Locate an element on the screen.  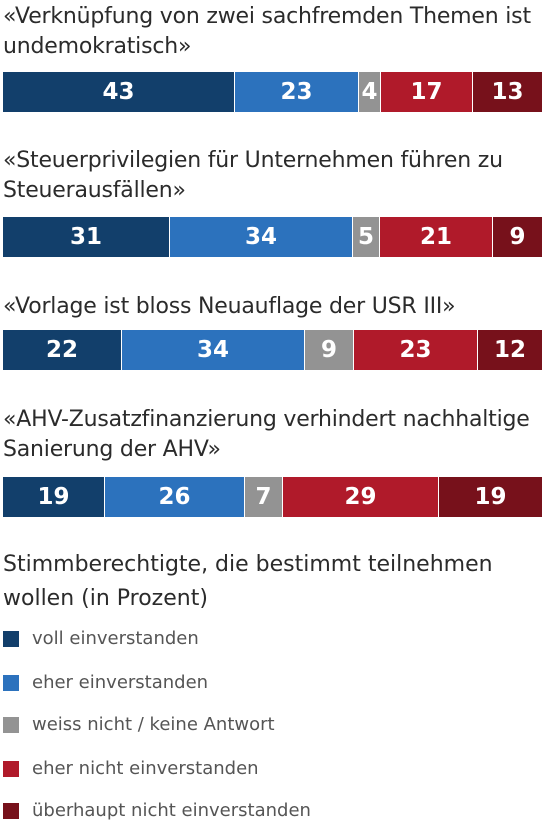
statement-bar: 22 34 9 23 12 is located at coordinates (272, 350).